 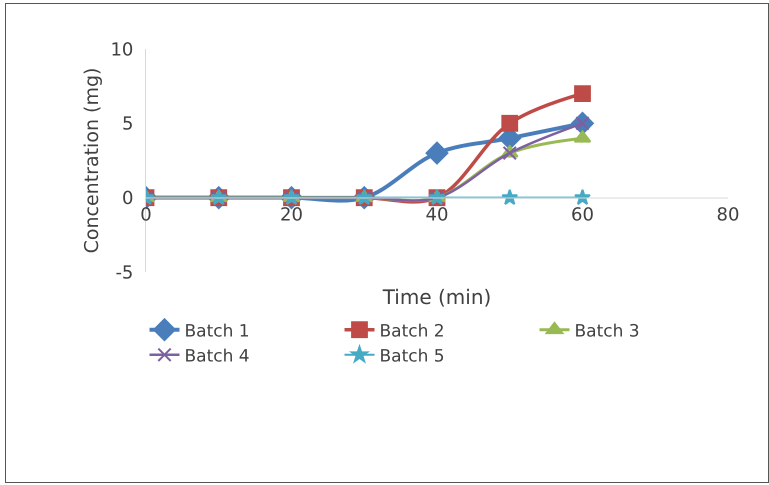 I want to click on y-tick-label: -5, so click(x=124, y=273).